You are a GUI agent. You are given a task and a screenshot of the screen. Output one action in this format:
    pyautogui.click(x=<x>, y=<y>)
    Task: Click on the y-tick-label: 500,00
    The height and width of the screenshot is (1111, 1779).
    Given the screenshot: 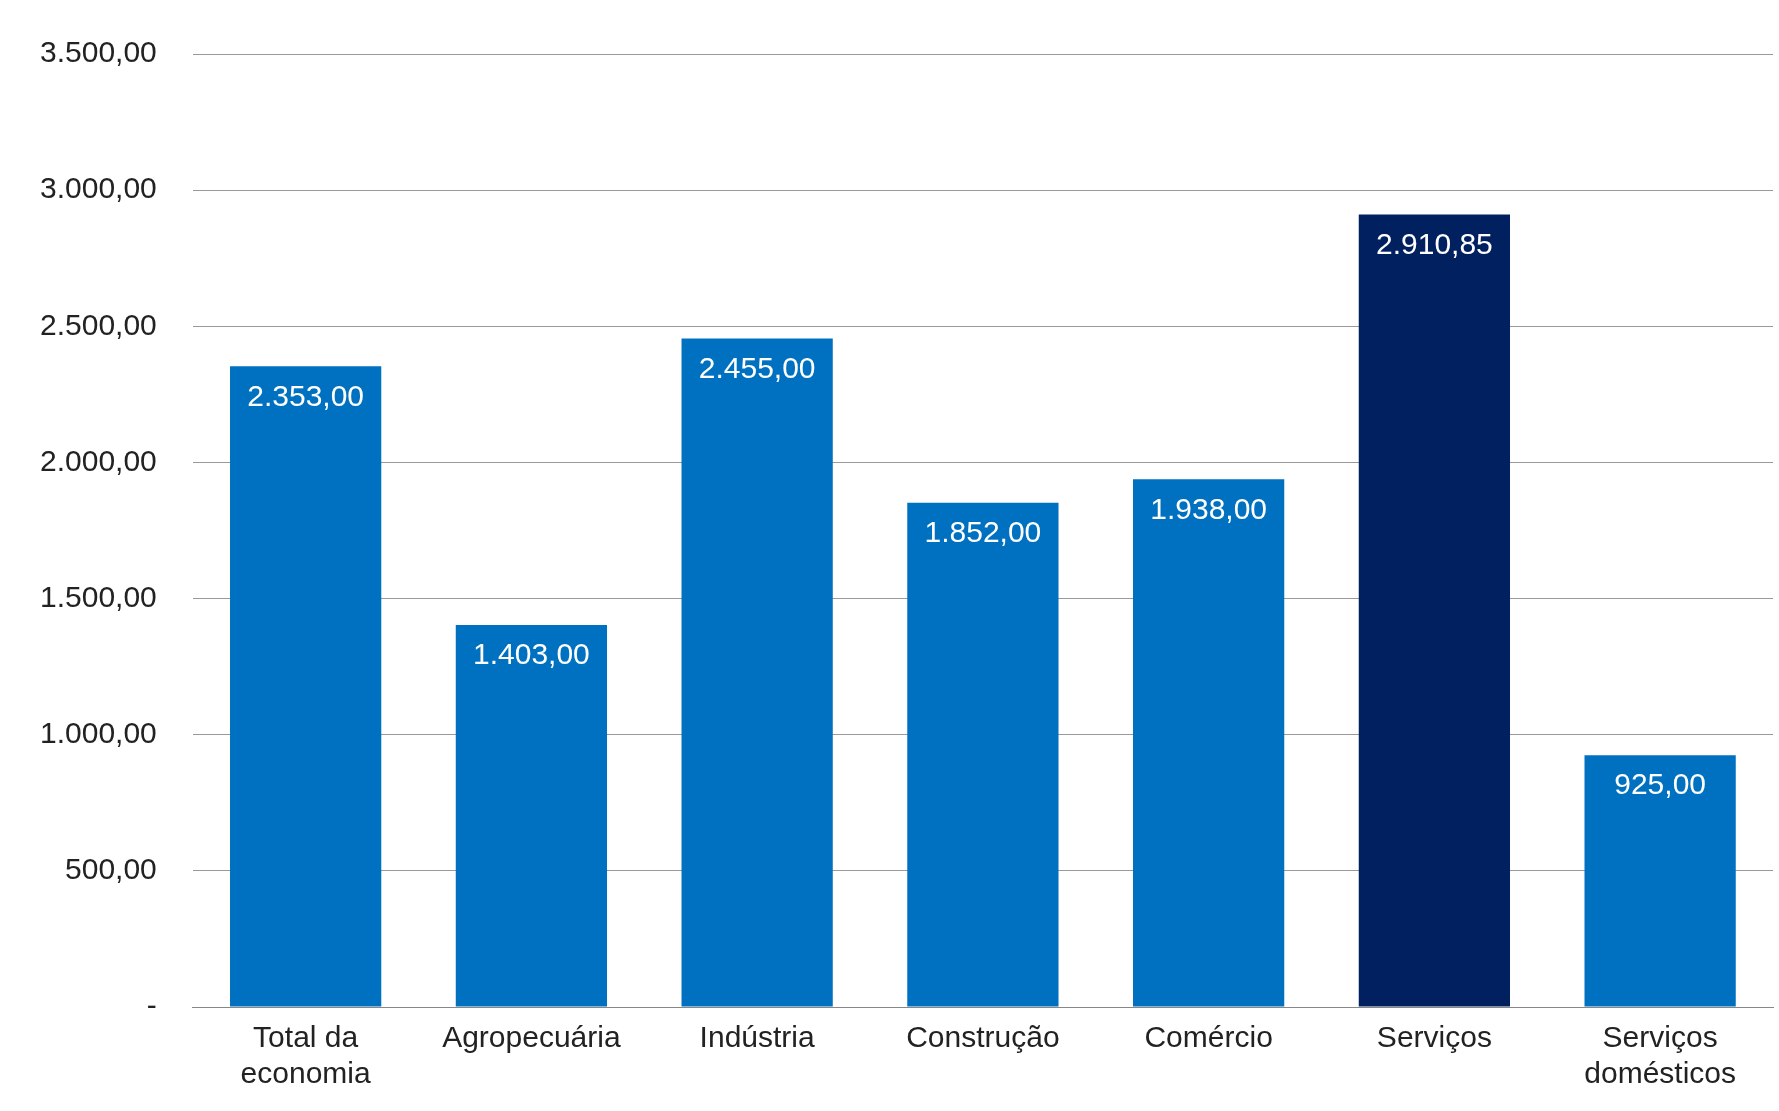 What is the action you would take?
    pyautogui.click(x=111, y=869)
    